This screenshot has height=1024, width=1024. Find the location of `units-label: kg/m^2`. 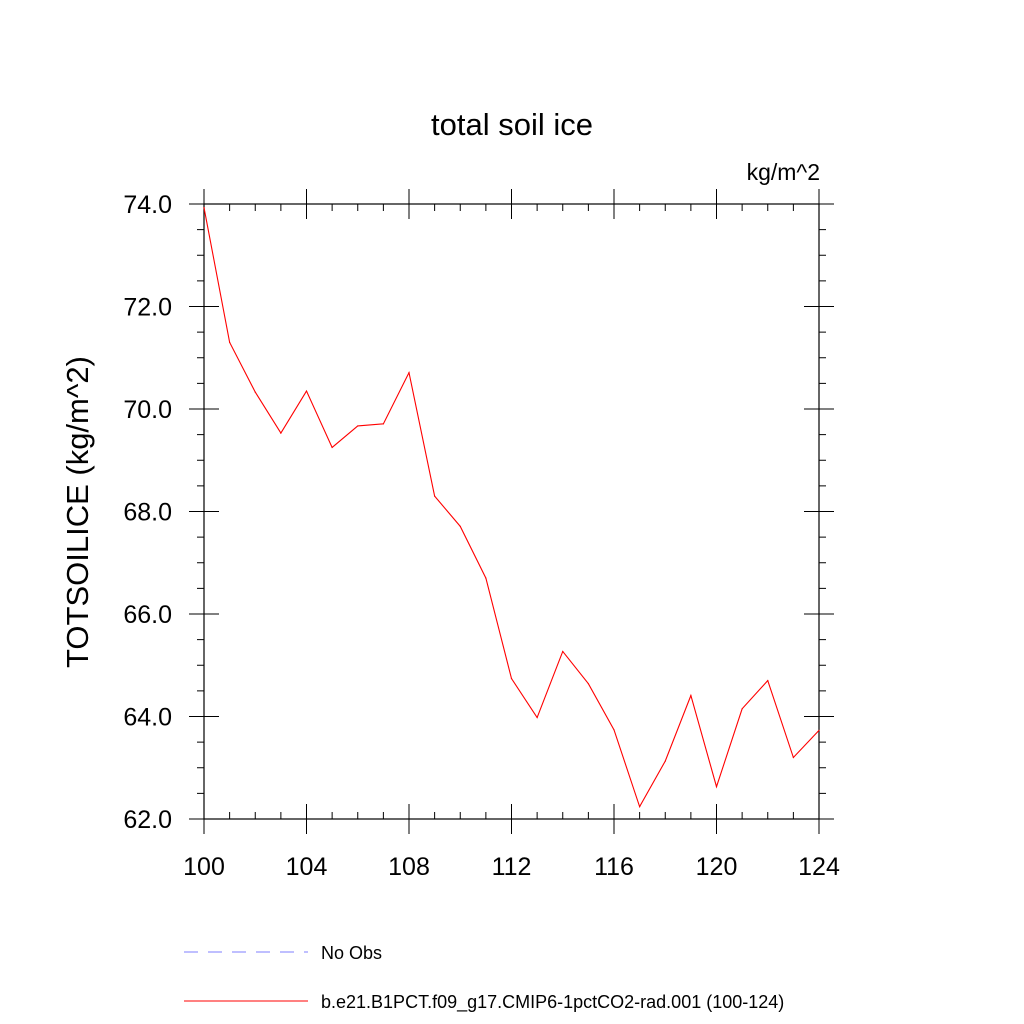

units-label: kg/m^2 is located at coordinates (783, 172).